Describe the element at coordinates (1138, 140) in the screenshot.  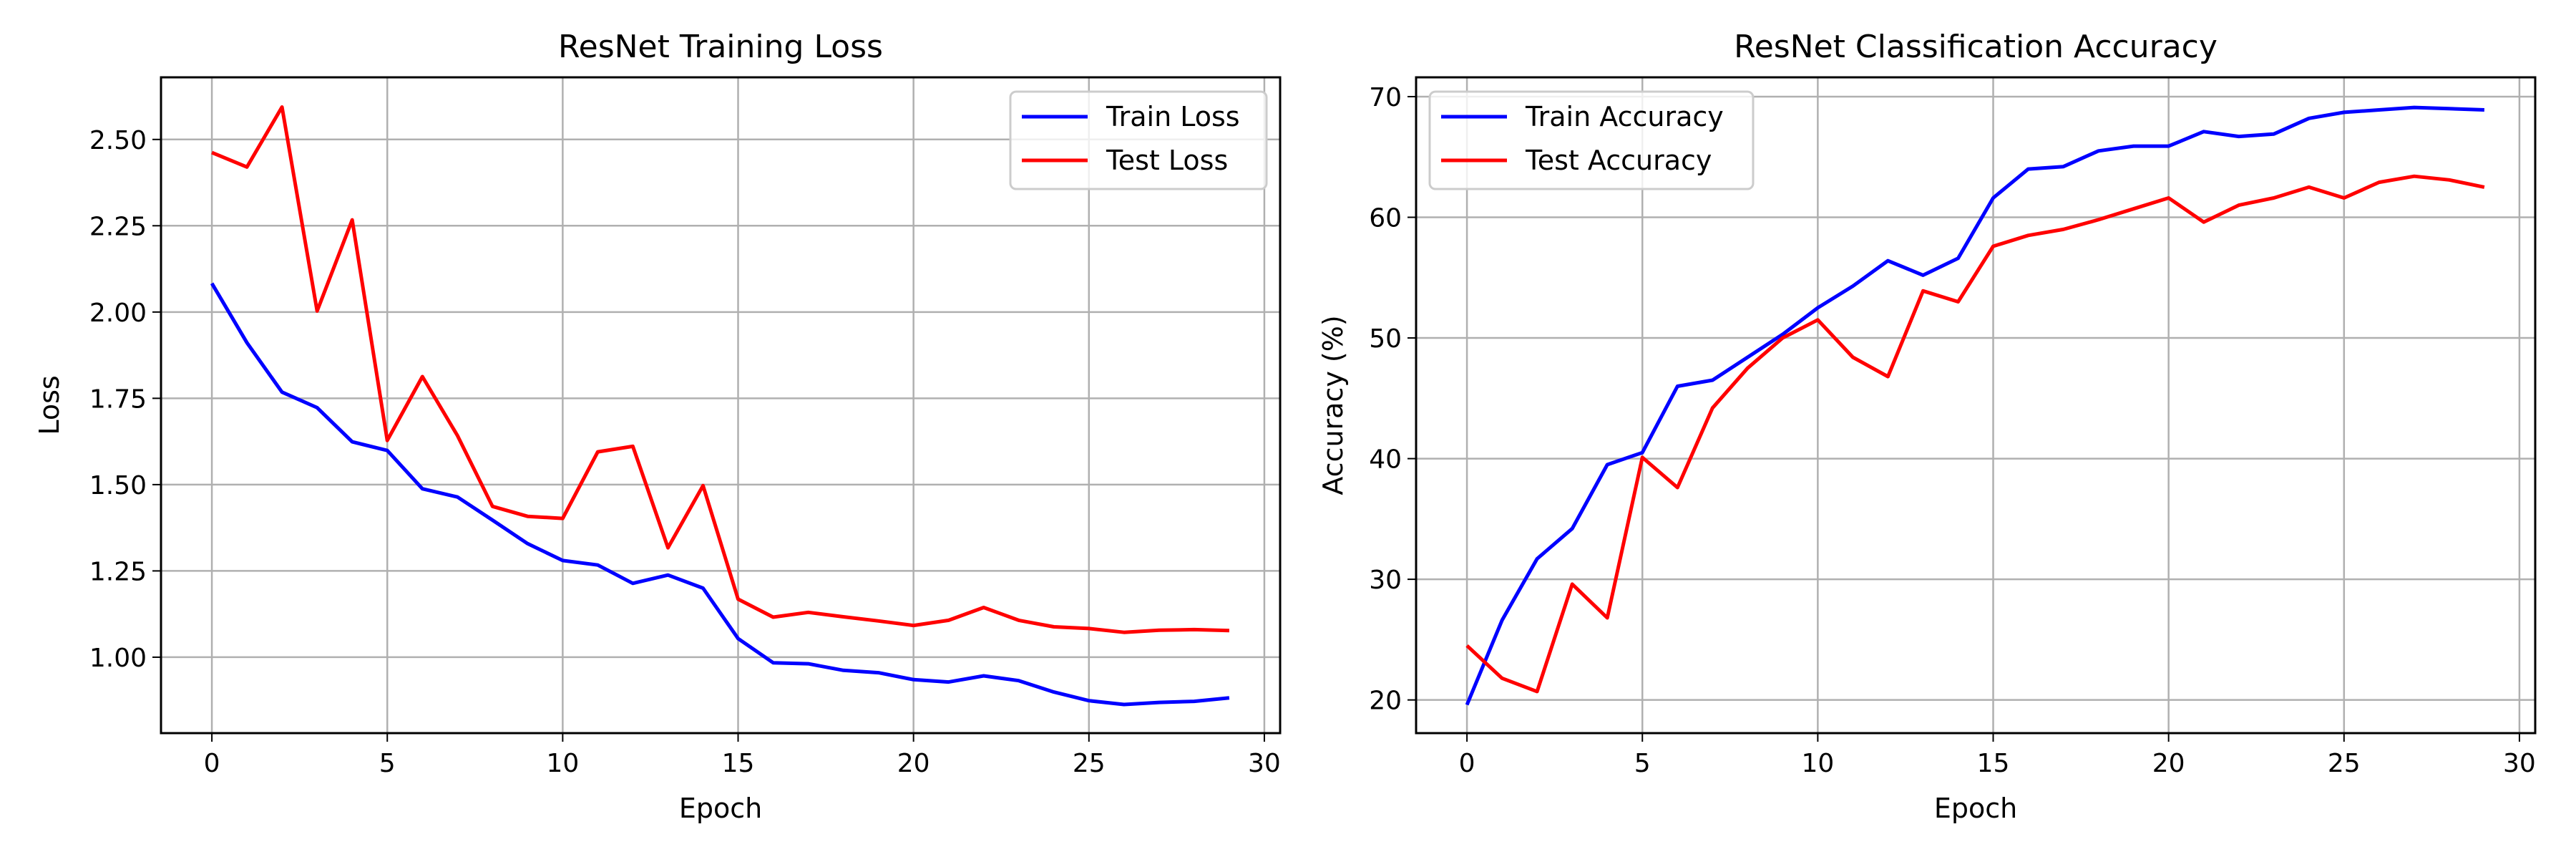
I see `loss-chart-legend: Train Loss Test Loss` at that location.